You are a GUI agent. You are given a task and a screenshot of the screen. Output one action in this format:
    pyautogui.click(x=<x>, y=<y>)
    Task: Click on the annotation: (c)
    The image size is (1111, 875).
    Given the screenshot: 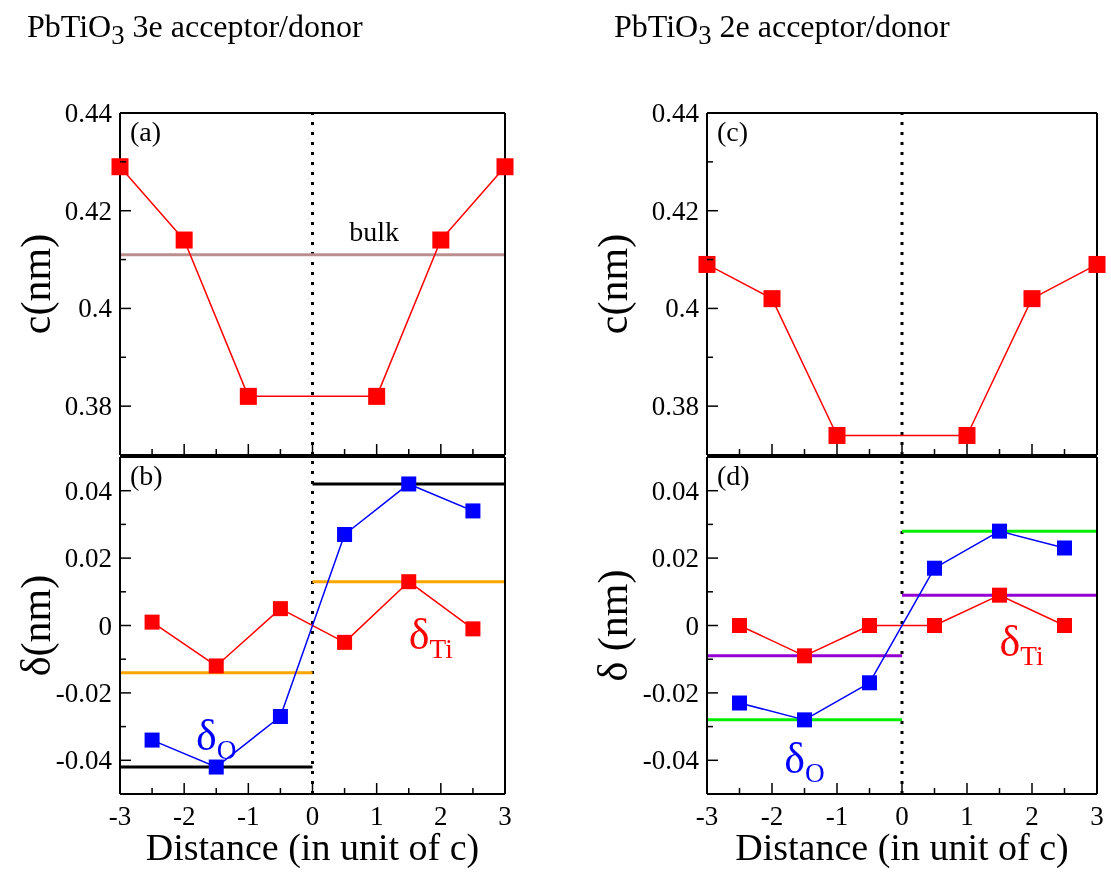 What is the action you would take?
    pyautogui.click(x=733, y=132)
    